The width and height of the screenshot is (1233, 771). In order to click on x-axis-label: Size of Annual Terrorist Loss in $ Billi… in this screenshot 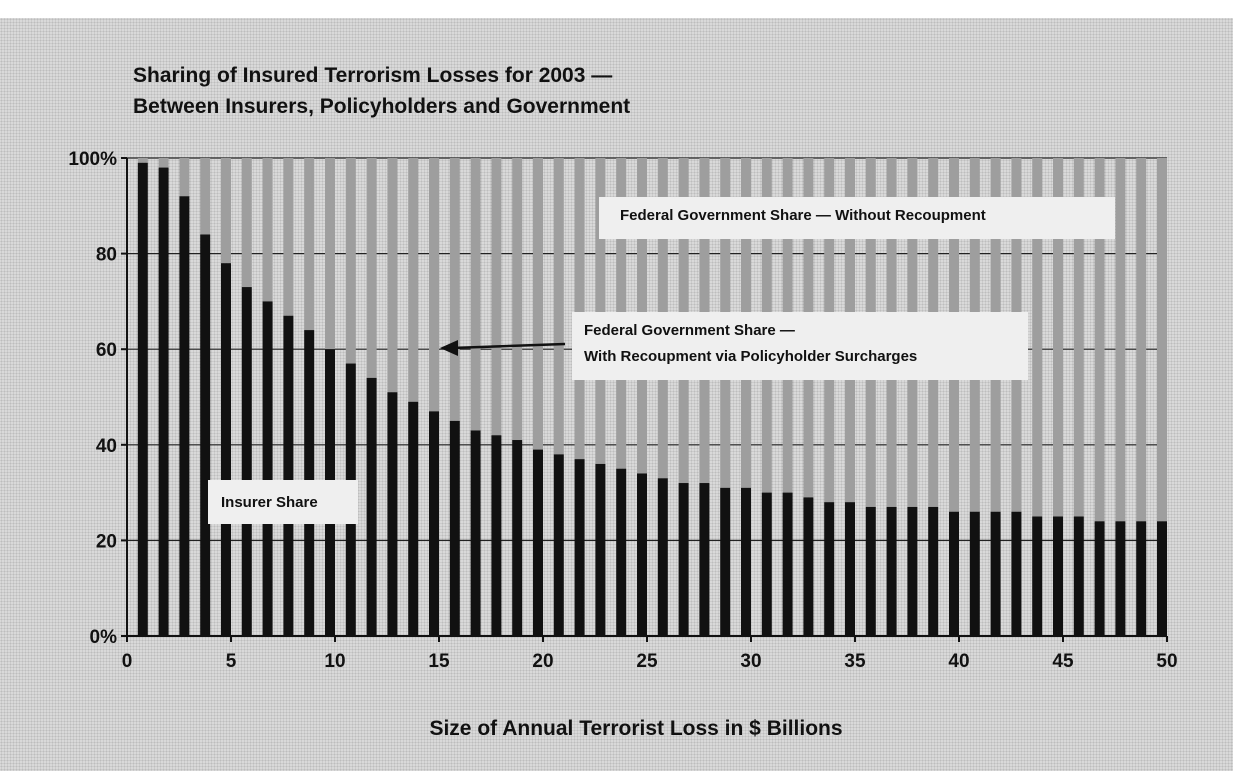, I will do `click(635, 728)`.